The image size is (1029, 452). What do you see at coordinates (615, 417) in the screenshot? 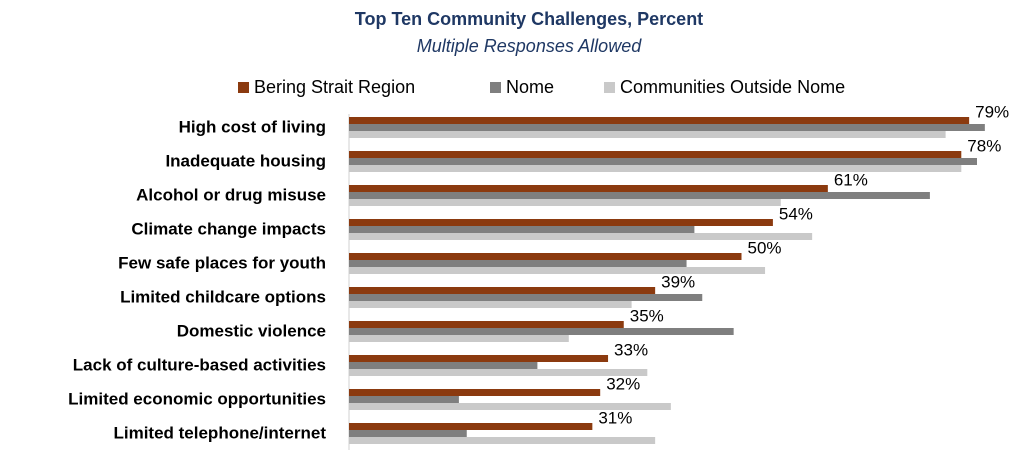
I see `data-label: 31%` at bounding box center [615, 417].